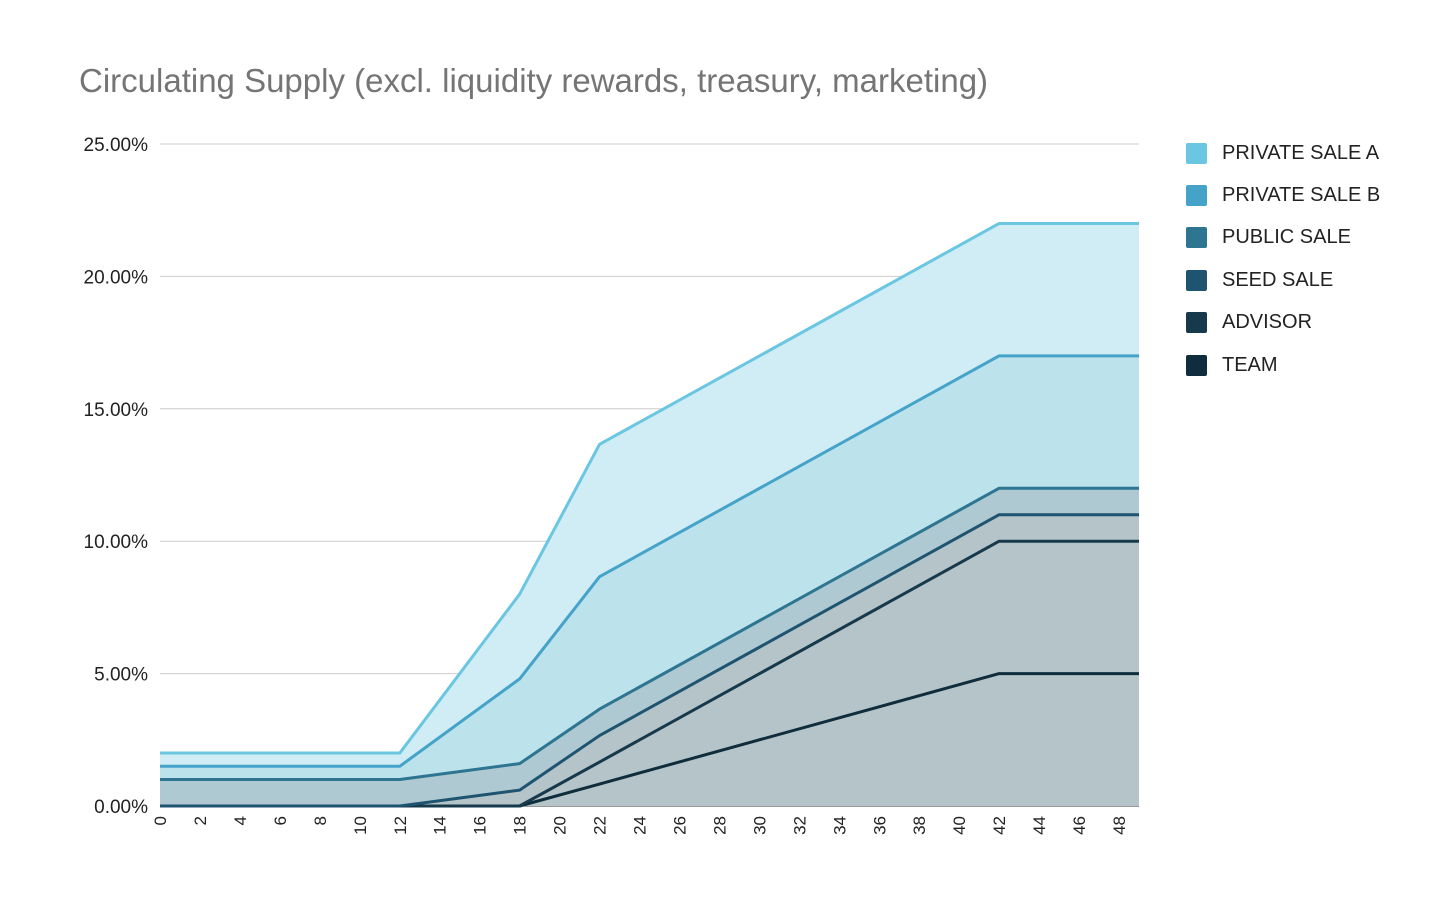  What do you see at coordinates (160, 820) in the screenshot?
I see `x-tick-label: 0` at bounding box center [160, 820].